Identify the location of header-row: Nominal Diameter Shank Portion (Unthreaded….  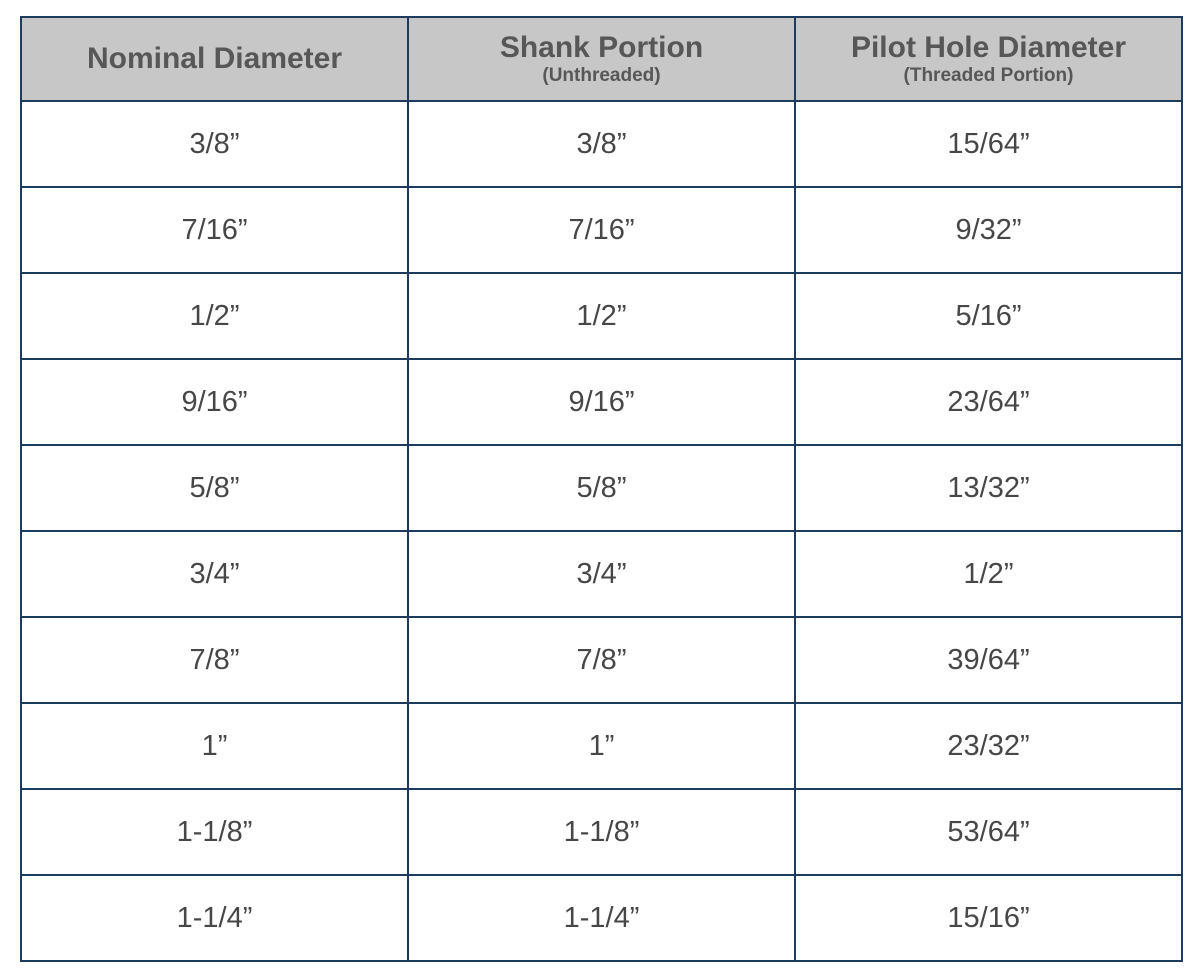
(601, 59).